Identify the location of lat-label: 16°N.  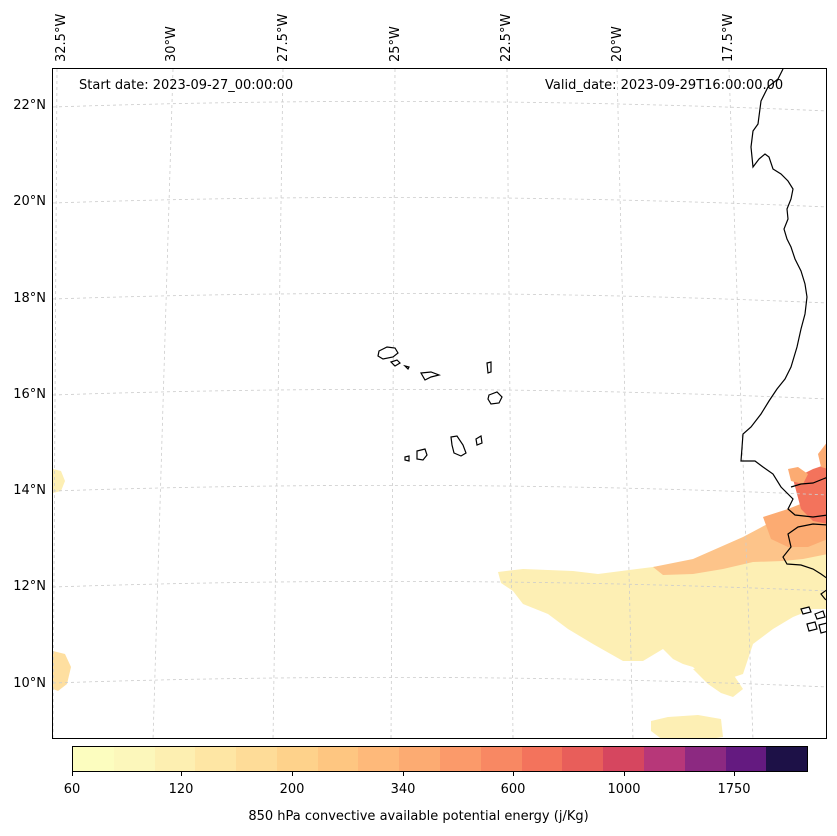
(29, 394).